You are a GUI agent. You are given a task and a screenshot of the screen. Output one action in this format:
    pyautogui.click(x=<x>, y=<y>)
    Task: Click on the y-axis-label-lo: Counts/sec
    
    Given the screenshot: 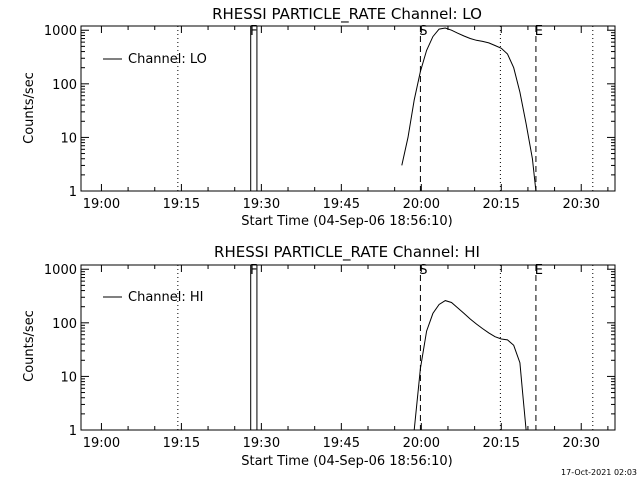 What is the action you would take?
    pyautogui.click(x=29, y=108)
    